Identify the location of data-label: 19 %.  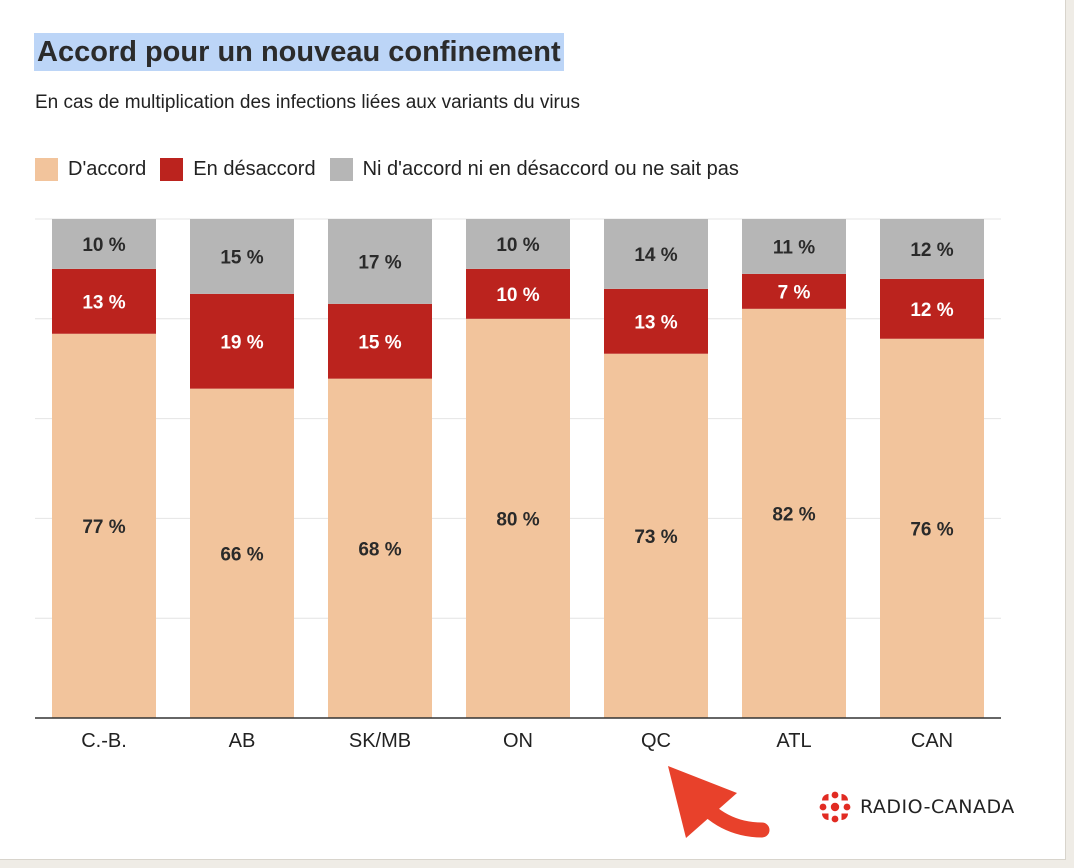
(241, 342).